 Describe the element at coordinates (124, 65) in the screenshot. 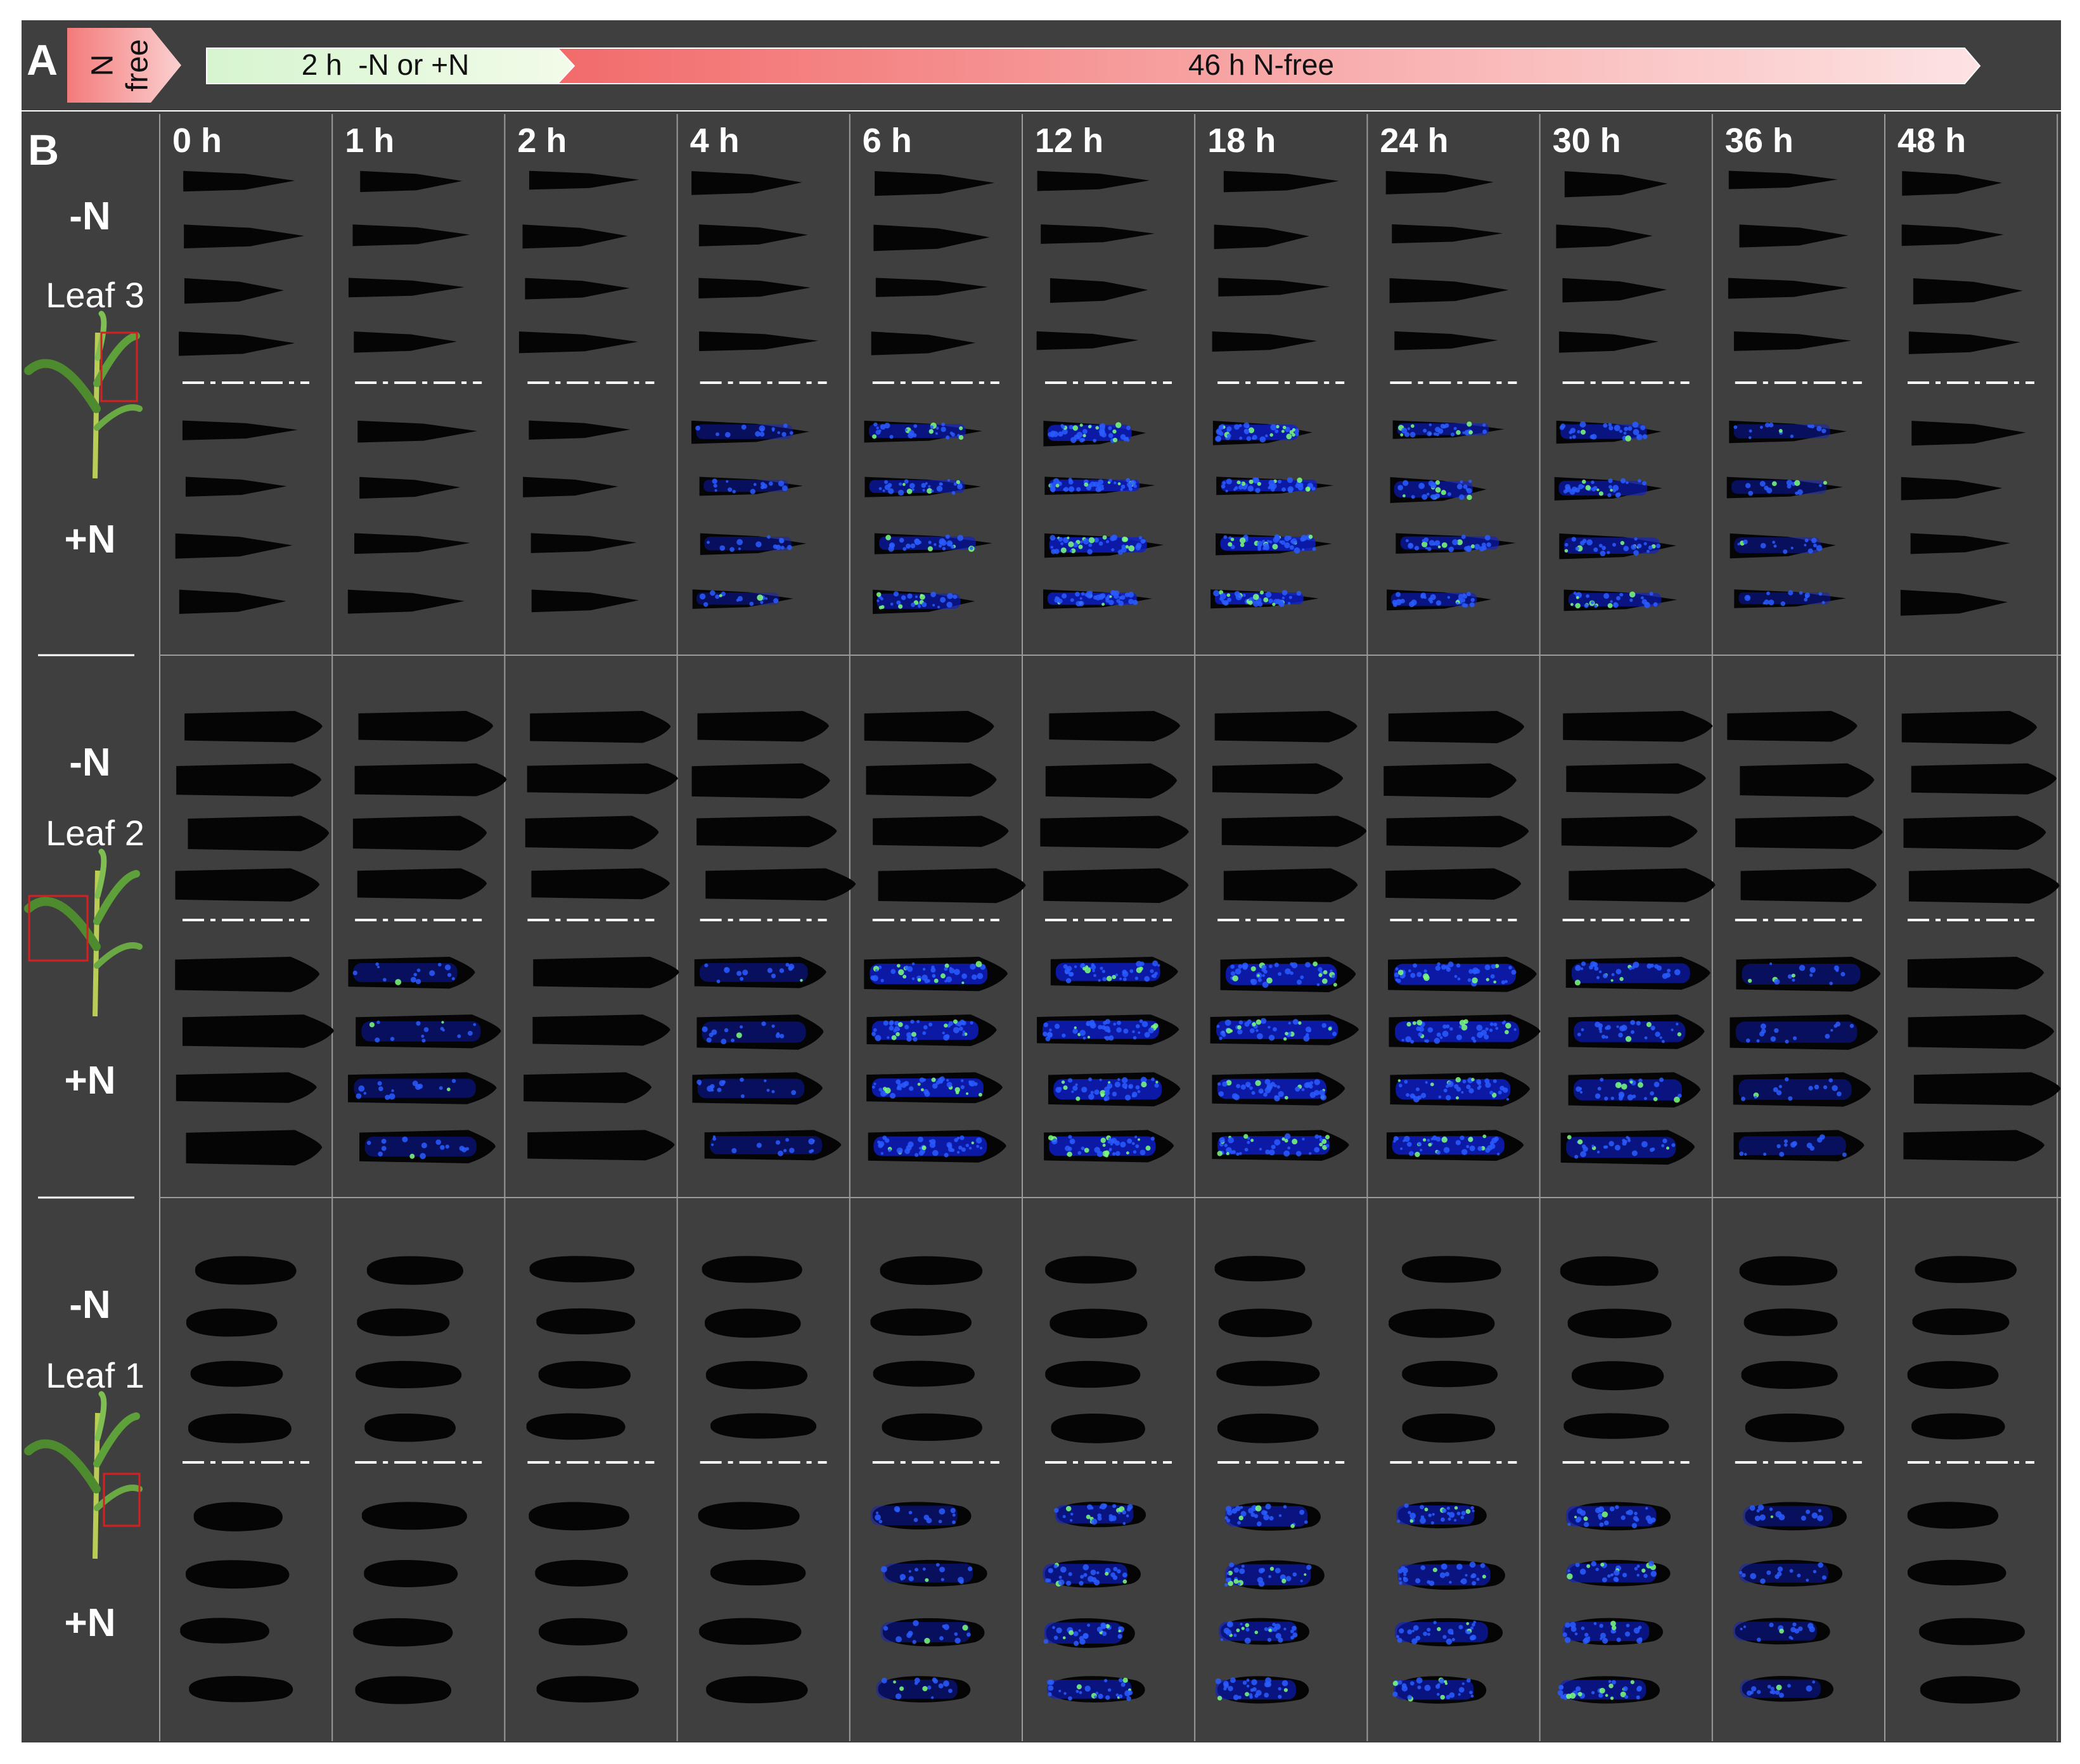

I see `n-free-start-block` at that location.